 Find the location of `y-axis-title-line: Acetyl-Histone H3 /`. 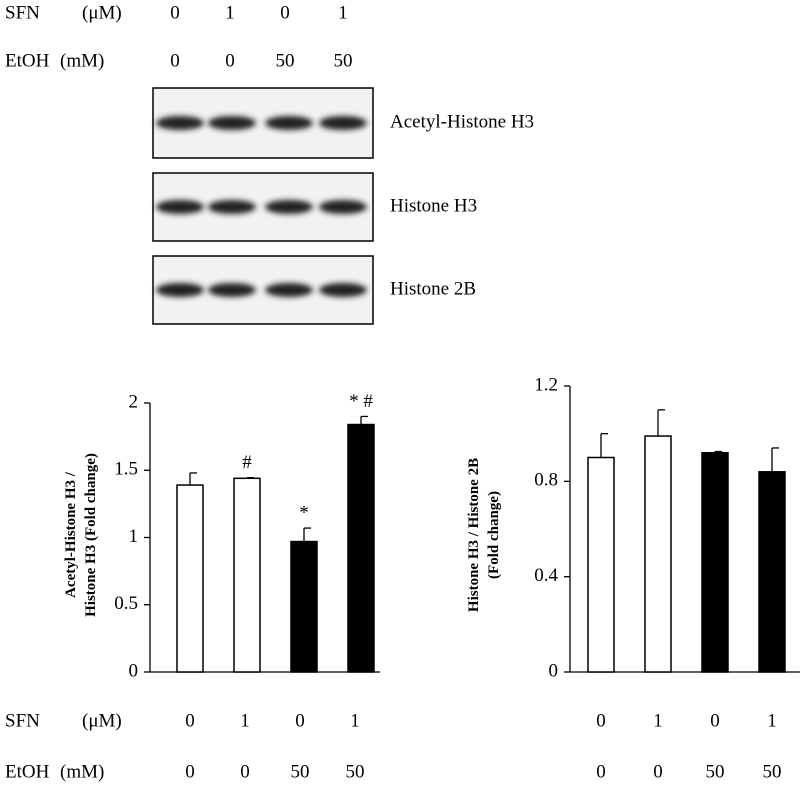

y-axis-title-line: Acetyl-Histone H3 / is located at coordinates (71, 534).